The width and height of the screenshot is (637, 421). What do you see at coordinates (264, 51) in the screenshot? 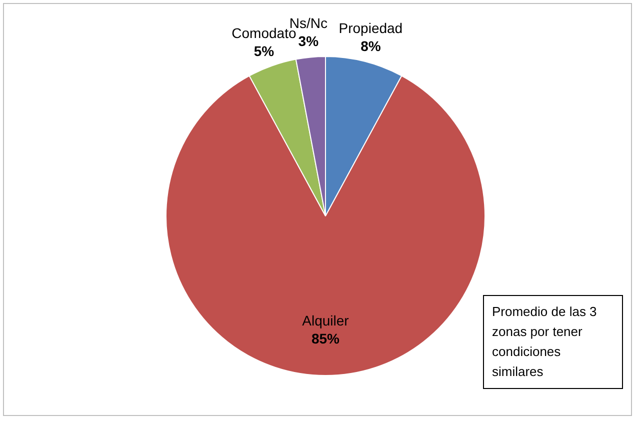
I see `data-label: 5%` at bounding box center [264, 51].